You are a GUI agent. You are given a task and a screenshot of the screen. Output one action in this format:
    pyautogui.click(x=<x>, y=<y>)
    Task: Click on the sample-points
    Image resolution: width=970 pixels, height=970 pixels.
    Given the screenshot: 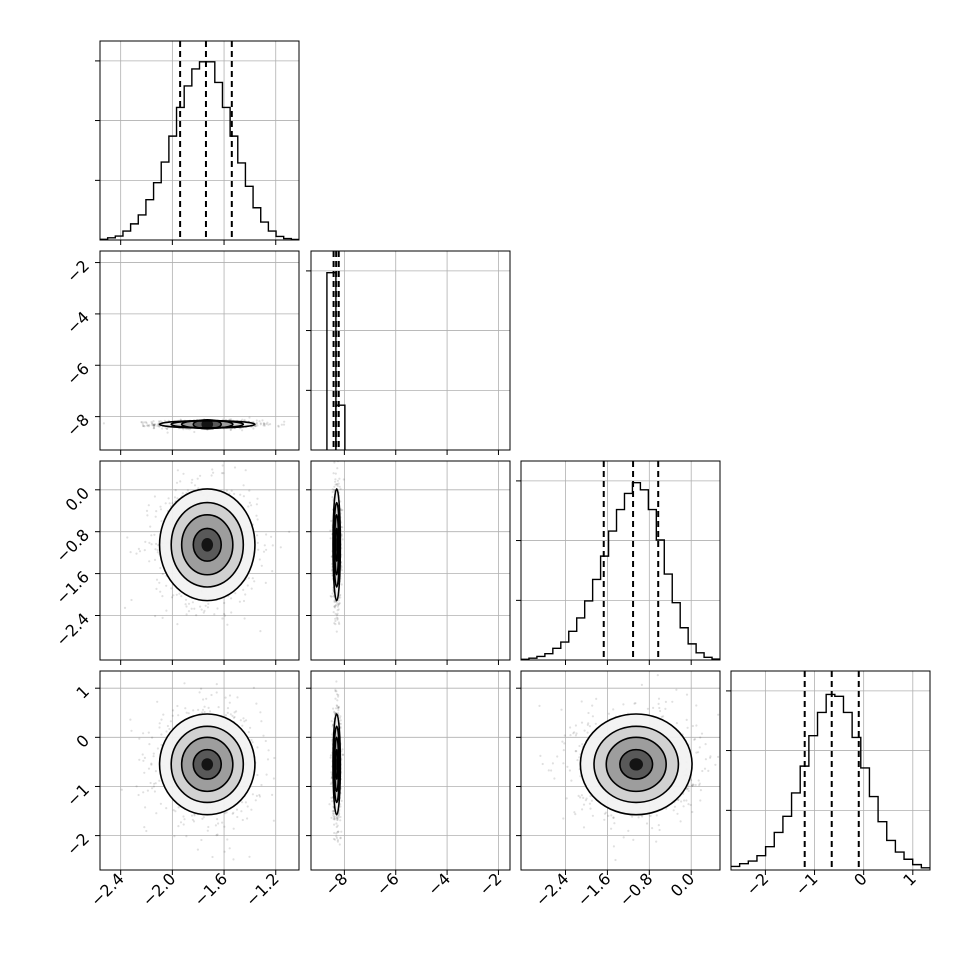 What is the action you would take?
    pyautogui.click(x=337, y=547)
    